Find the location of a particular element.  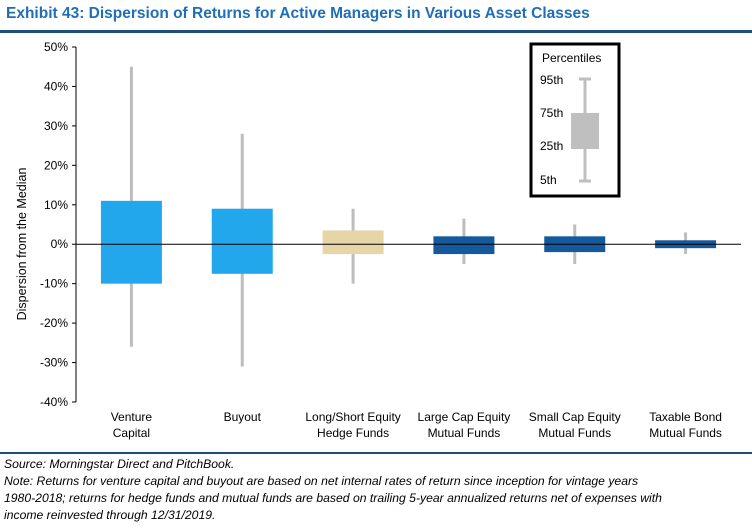

y-tick-label: -40% is located at coordinates (54, 402).